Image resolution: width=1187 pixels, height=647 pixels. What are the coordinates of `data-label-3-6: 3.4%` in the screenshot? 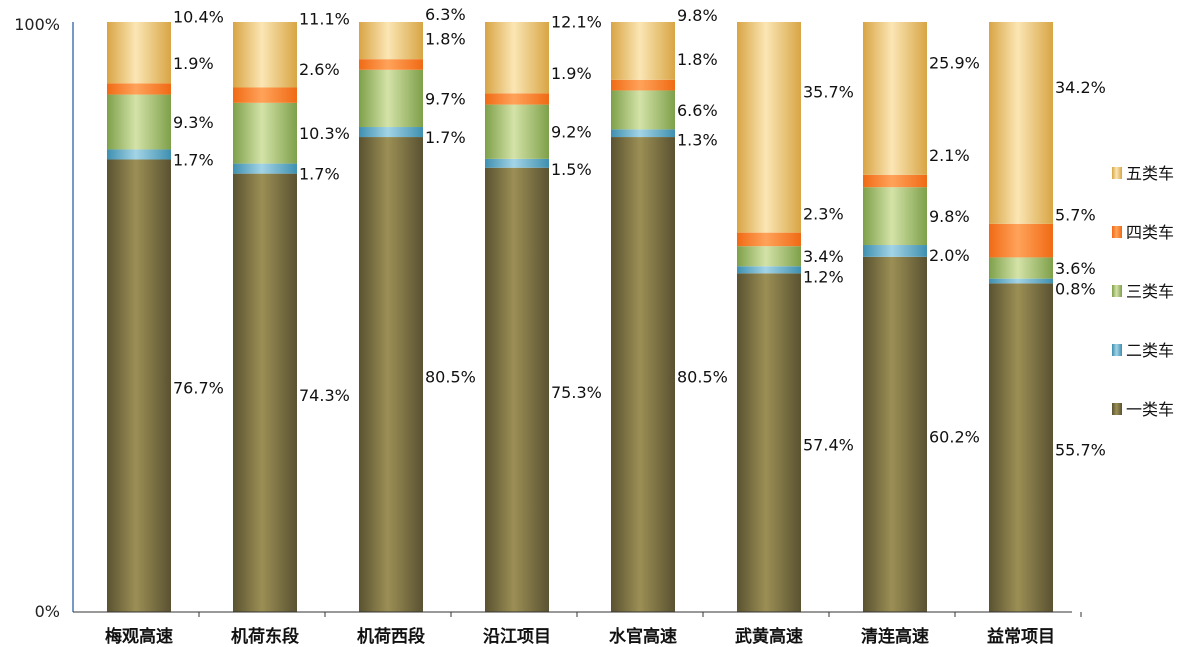 It's located at (823, 256).